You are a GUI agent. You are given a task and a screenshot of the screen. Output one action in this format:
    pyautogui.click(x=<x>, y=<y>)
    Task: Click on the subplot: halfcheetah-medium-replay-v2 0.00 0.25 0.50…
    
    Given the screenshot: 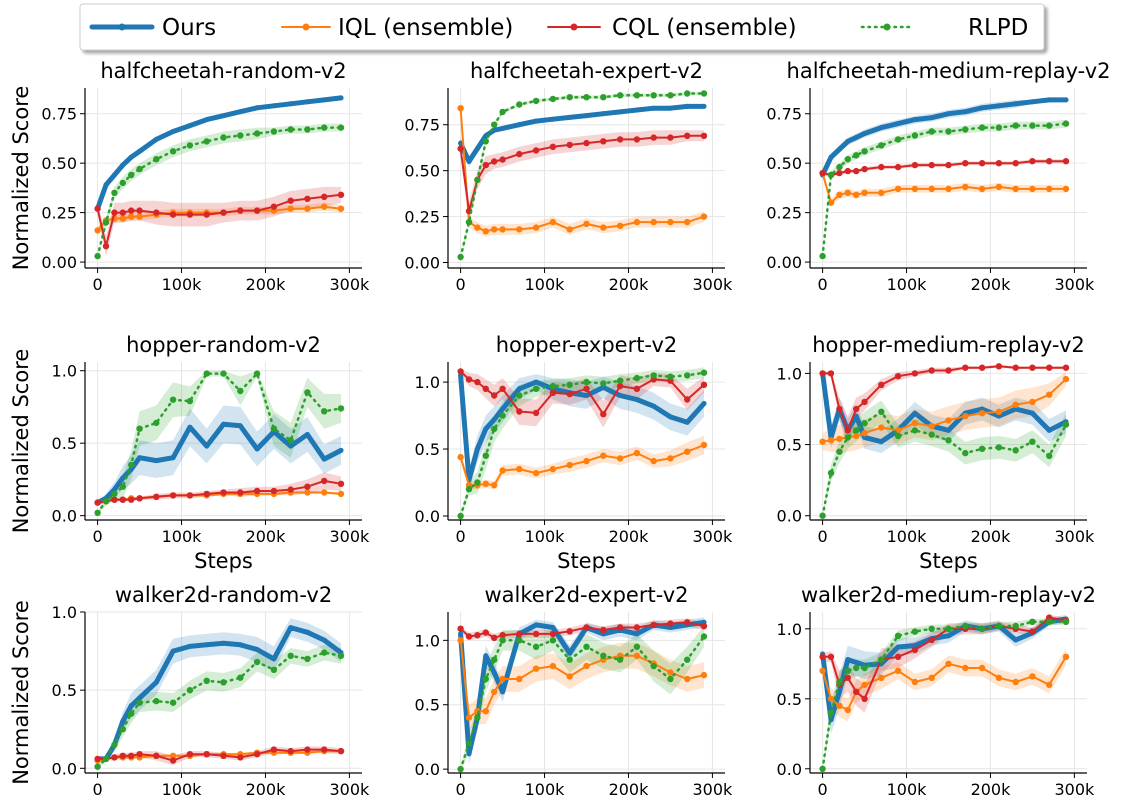 What is the action you would take?
    pyautogui.click(x=938, y=176)
    